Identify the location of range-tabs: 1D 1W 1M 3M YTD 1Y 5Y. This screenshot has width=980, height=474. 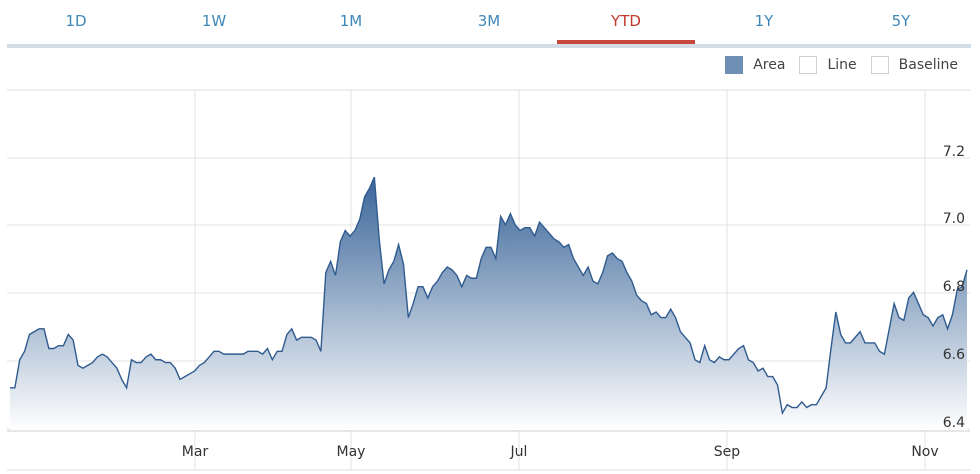
(489, 24).